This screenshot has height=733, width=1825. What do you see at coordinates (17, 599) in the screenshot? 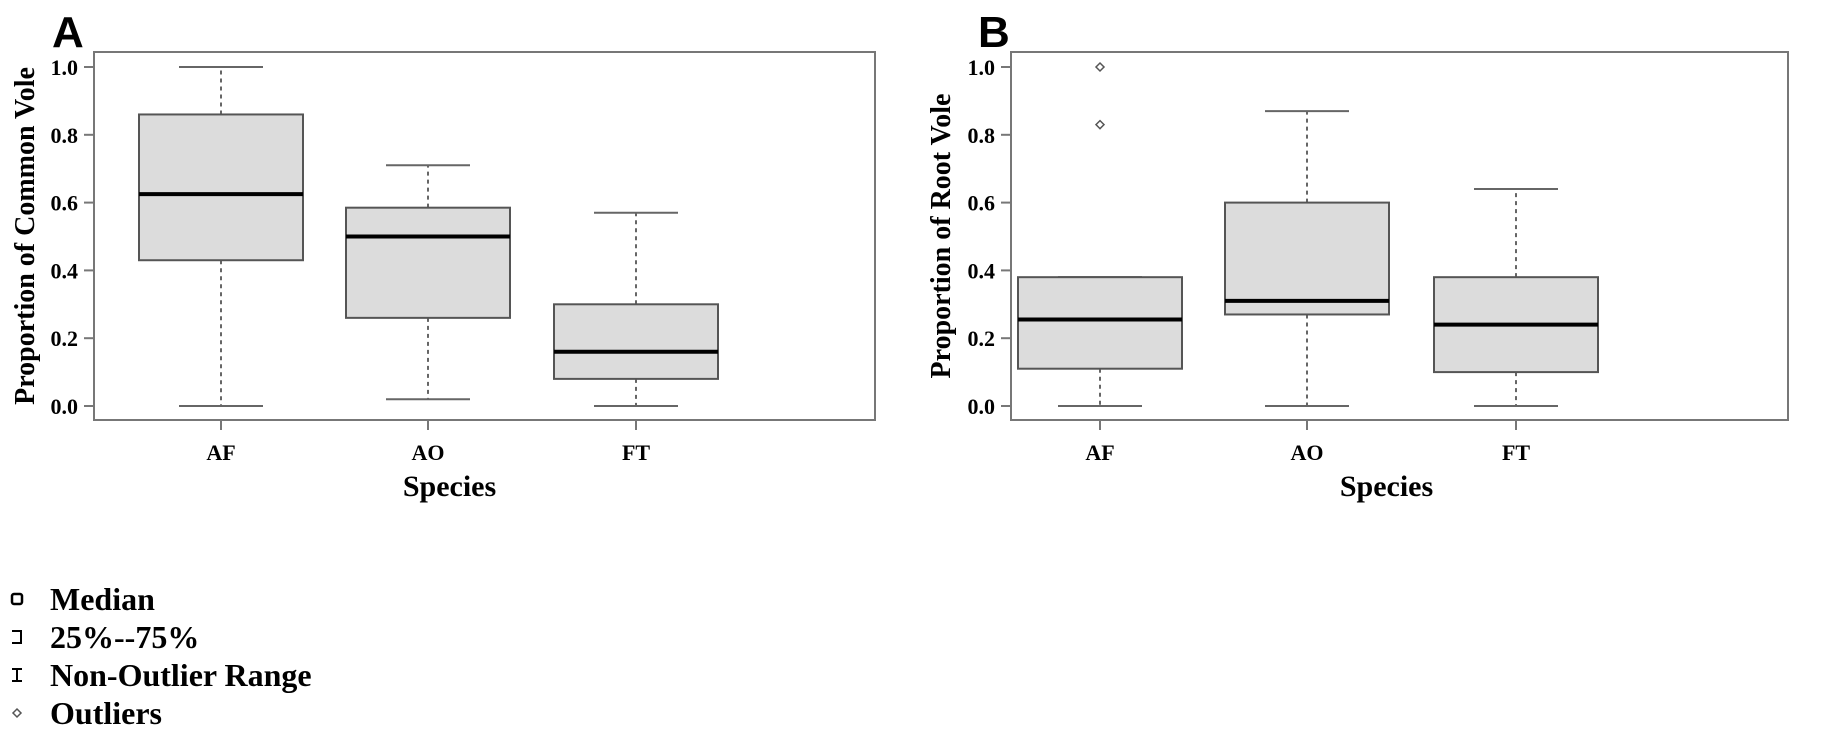
I see `small-square-icon` at bounding box center [17, 599].